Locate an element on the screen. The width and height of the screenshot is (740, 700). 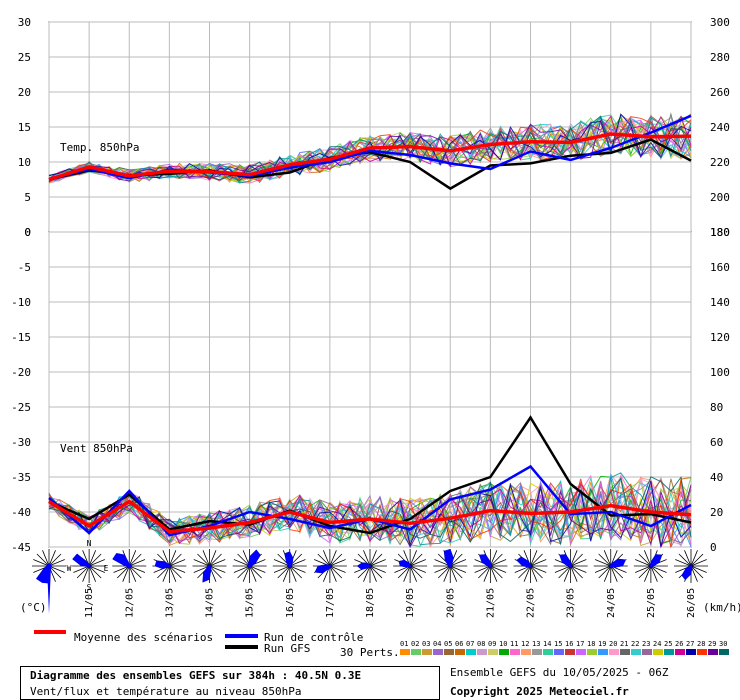
y-tick-right: 60 is located at coordinates (716, 442).